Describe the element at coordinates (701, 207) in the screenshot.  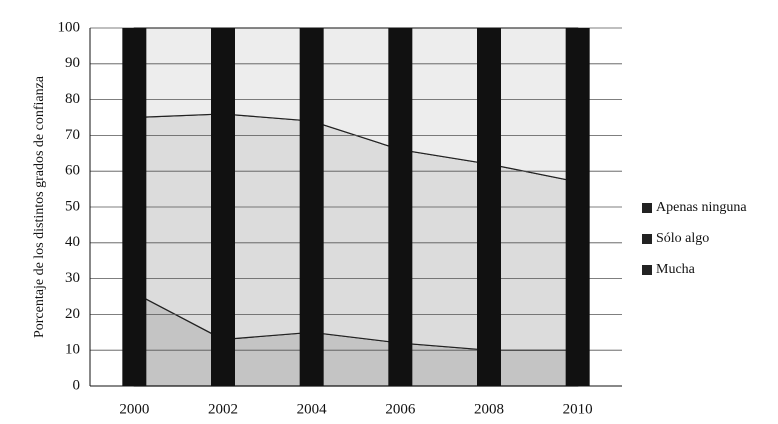
I see `legend-label: Apenas ninguna` at that location.